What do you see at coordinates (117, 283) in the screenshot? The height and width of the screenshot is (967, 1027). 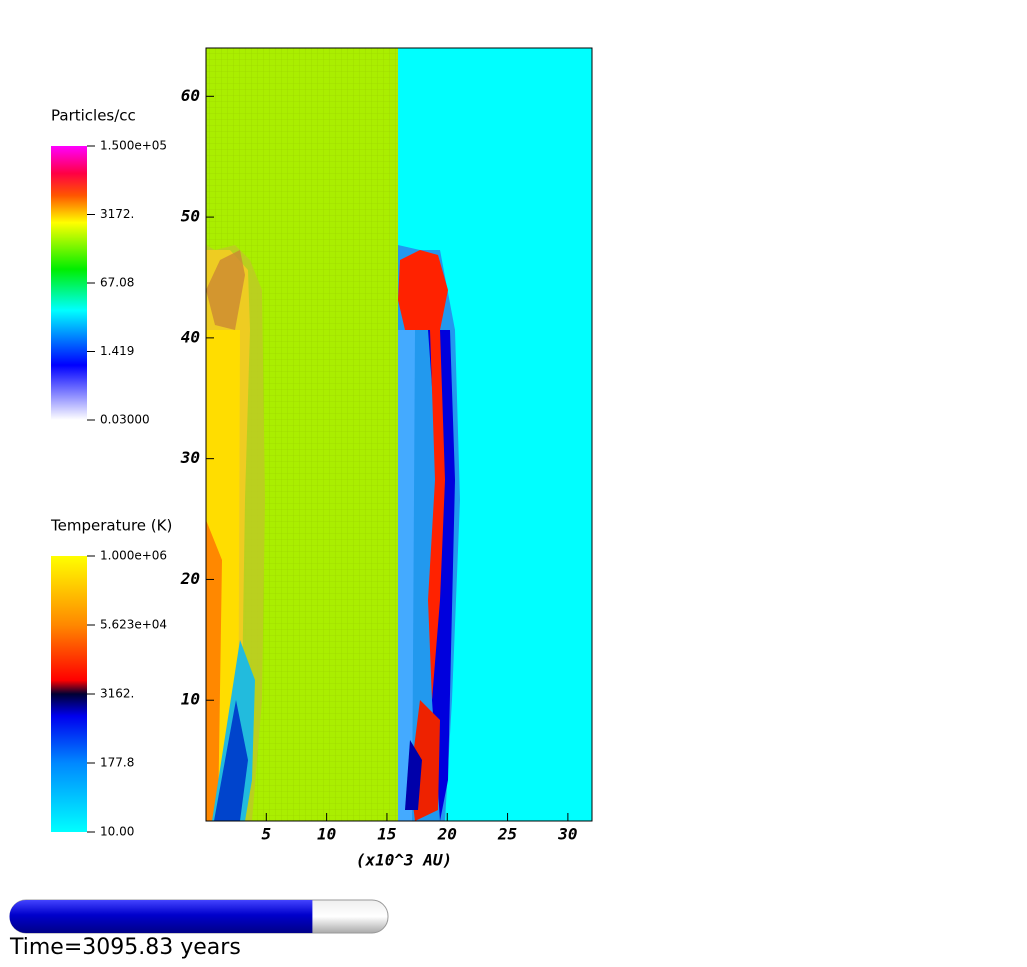 I see `colorbar-label: 67.08` at bounding box center [117, 283].